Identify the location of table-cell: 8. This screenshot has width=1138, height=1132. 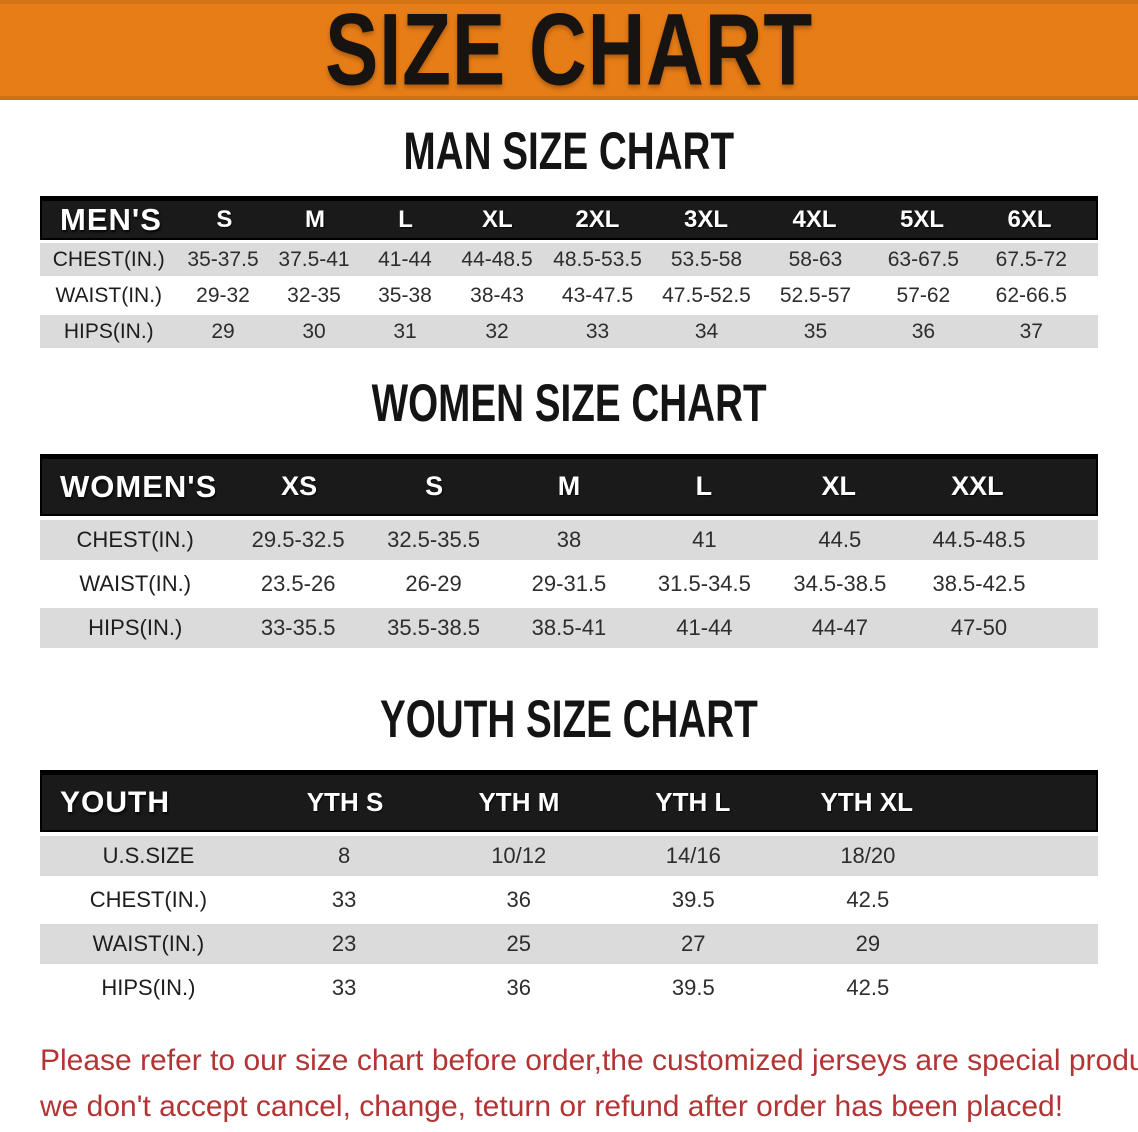
(344, 855).